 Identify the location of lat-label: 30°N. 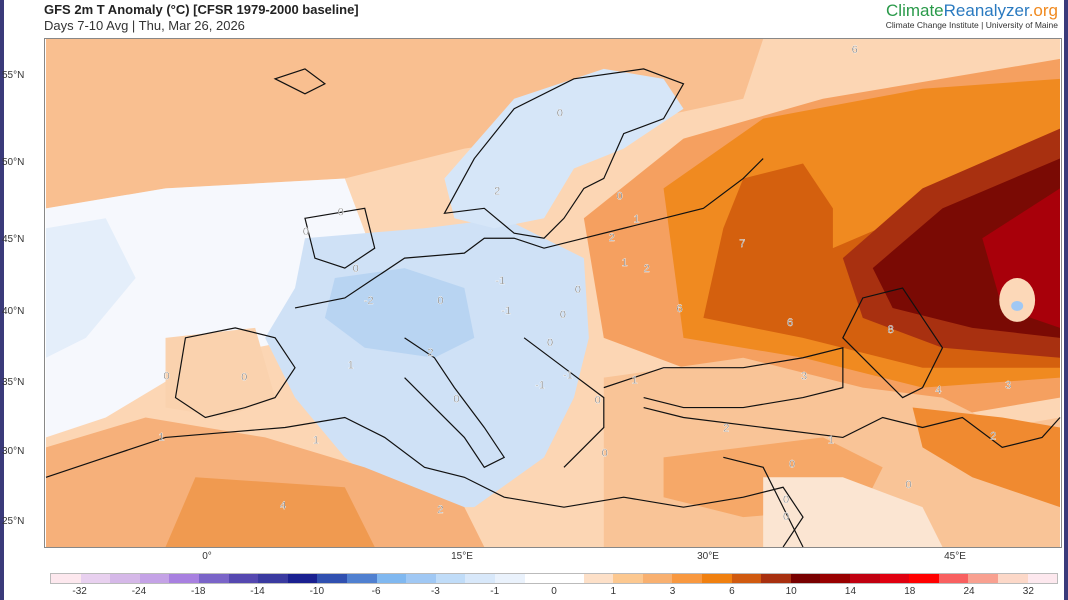
(13, 451).